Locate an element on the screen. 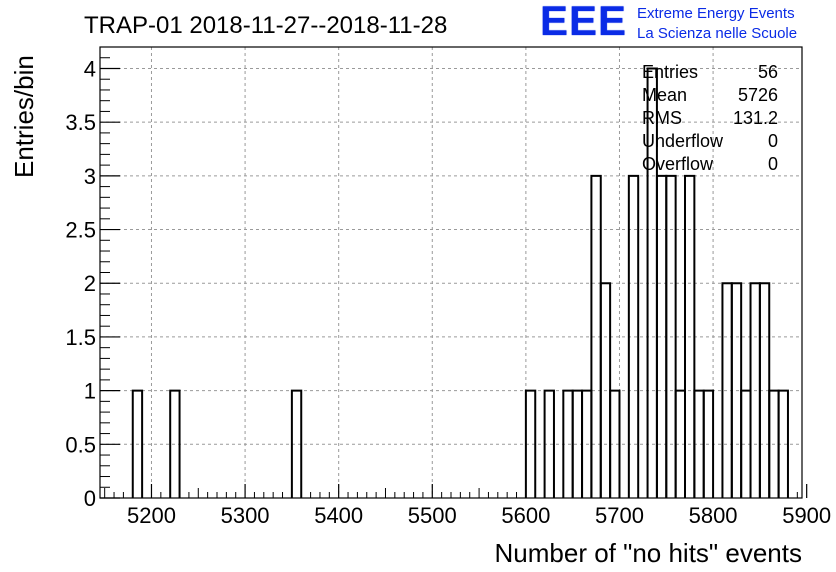 The width and height of the screenshot is (836, 572). x-tick-label: 5900 is located at coordinates (806, 515).